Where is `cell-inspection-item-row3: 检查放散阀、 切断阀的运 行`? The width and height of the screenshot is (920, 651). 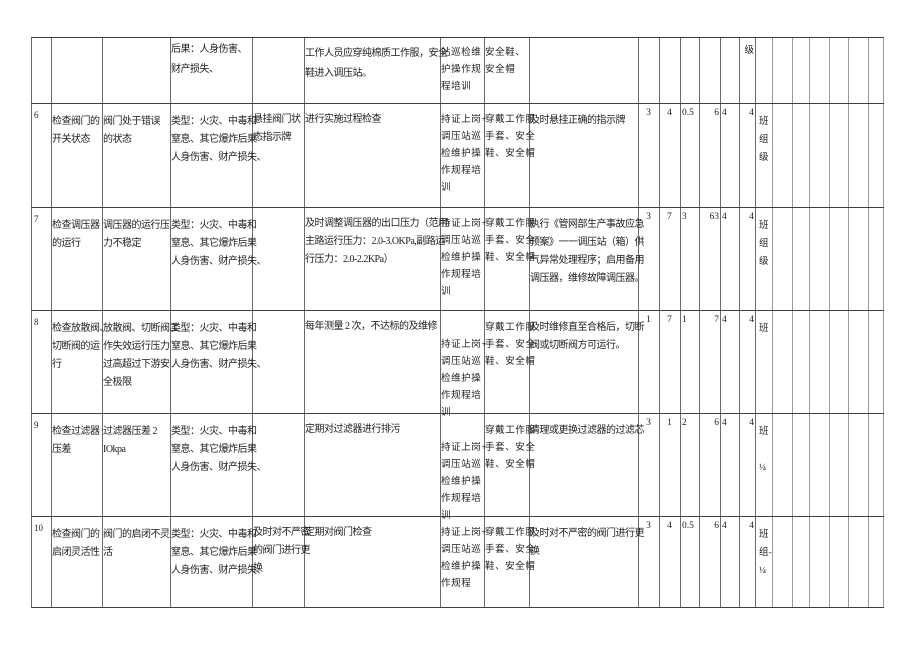 cell-inspection-item-row3: 检查放散阀、 切断阀的运 行 is located at coordinates (81, 346).